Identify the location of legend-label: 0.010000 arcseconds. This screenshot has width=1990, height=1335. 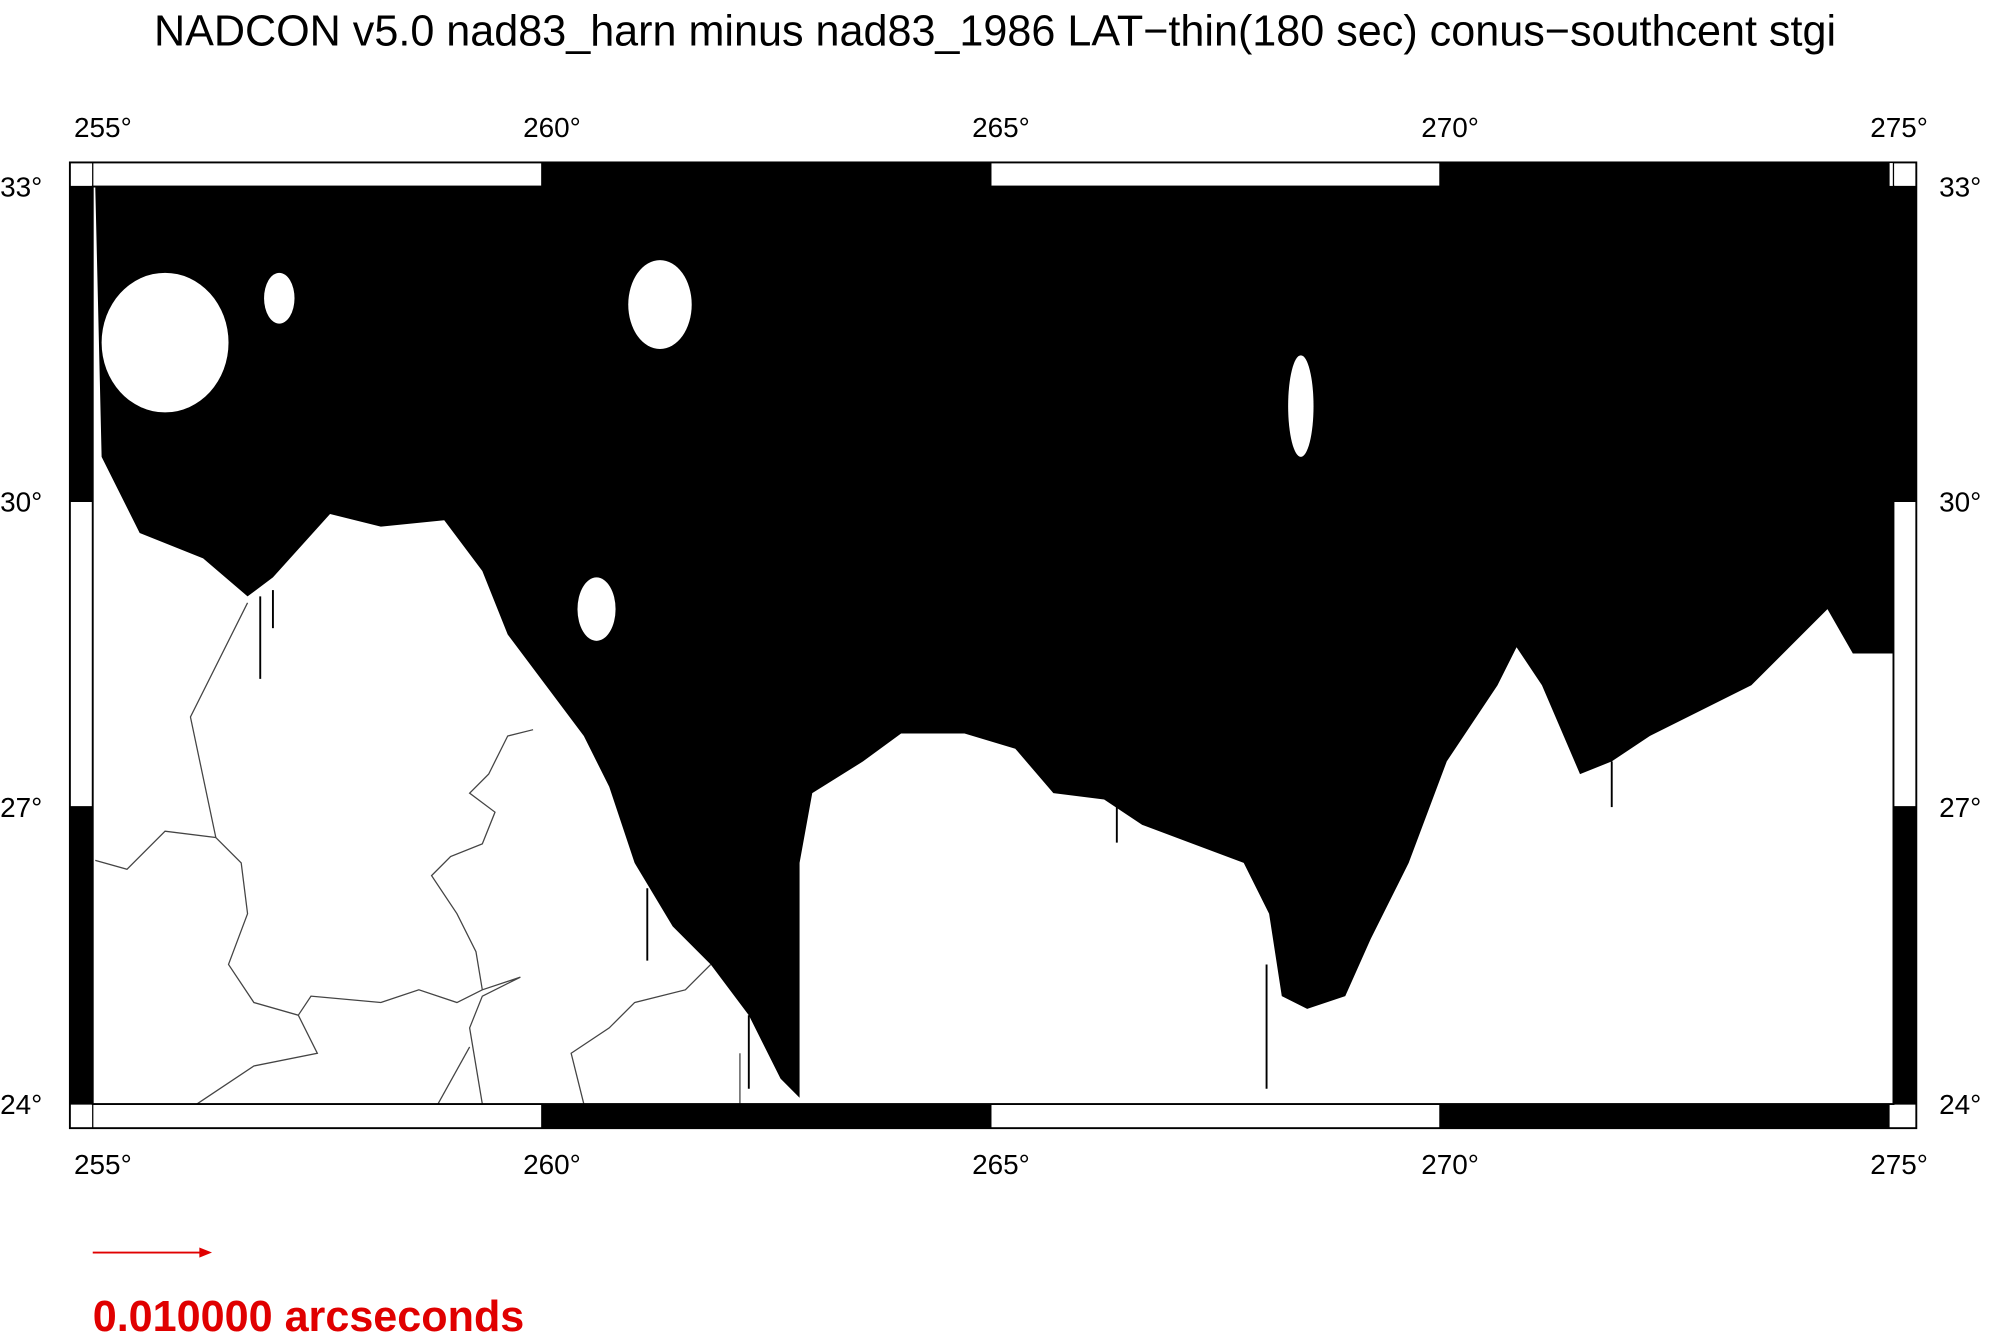
(309, 1314).